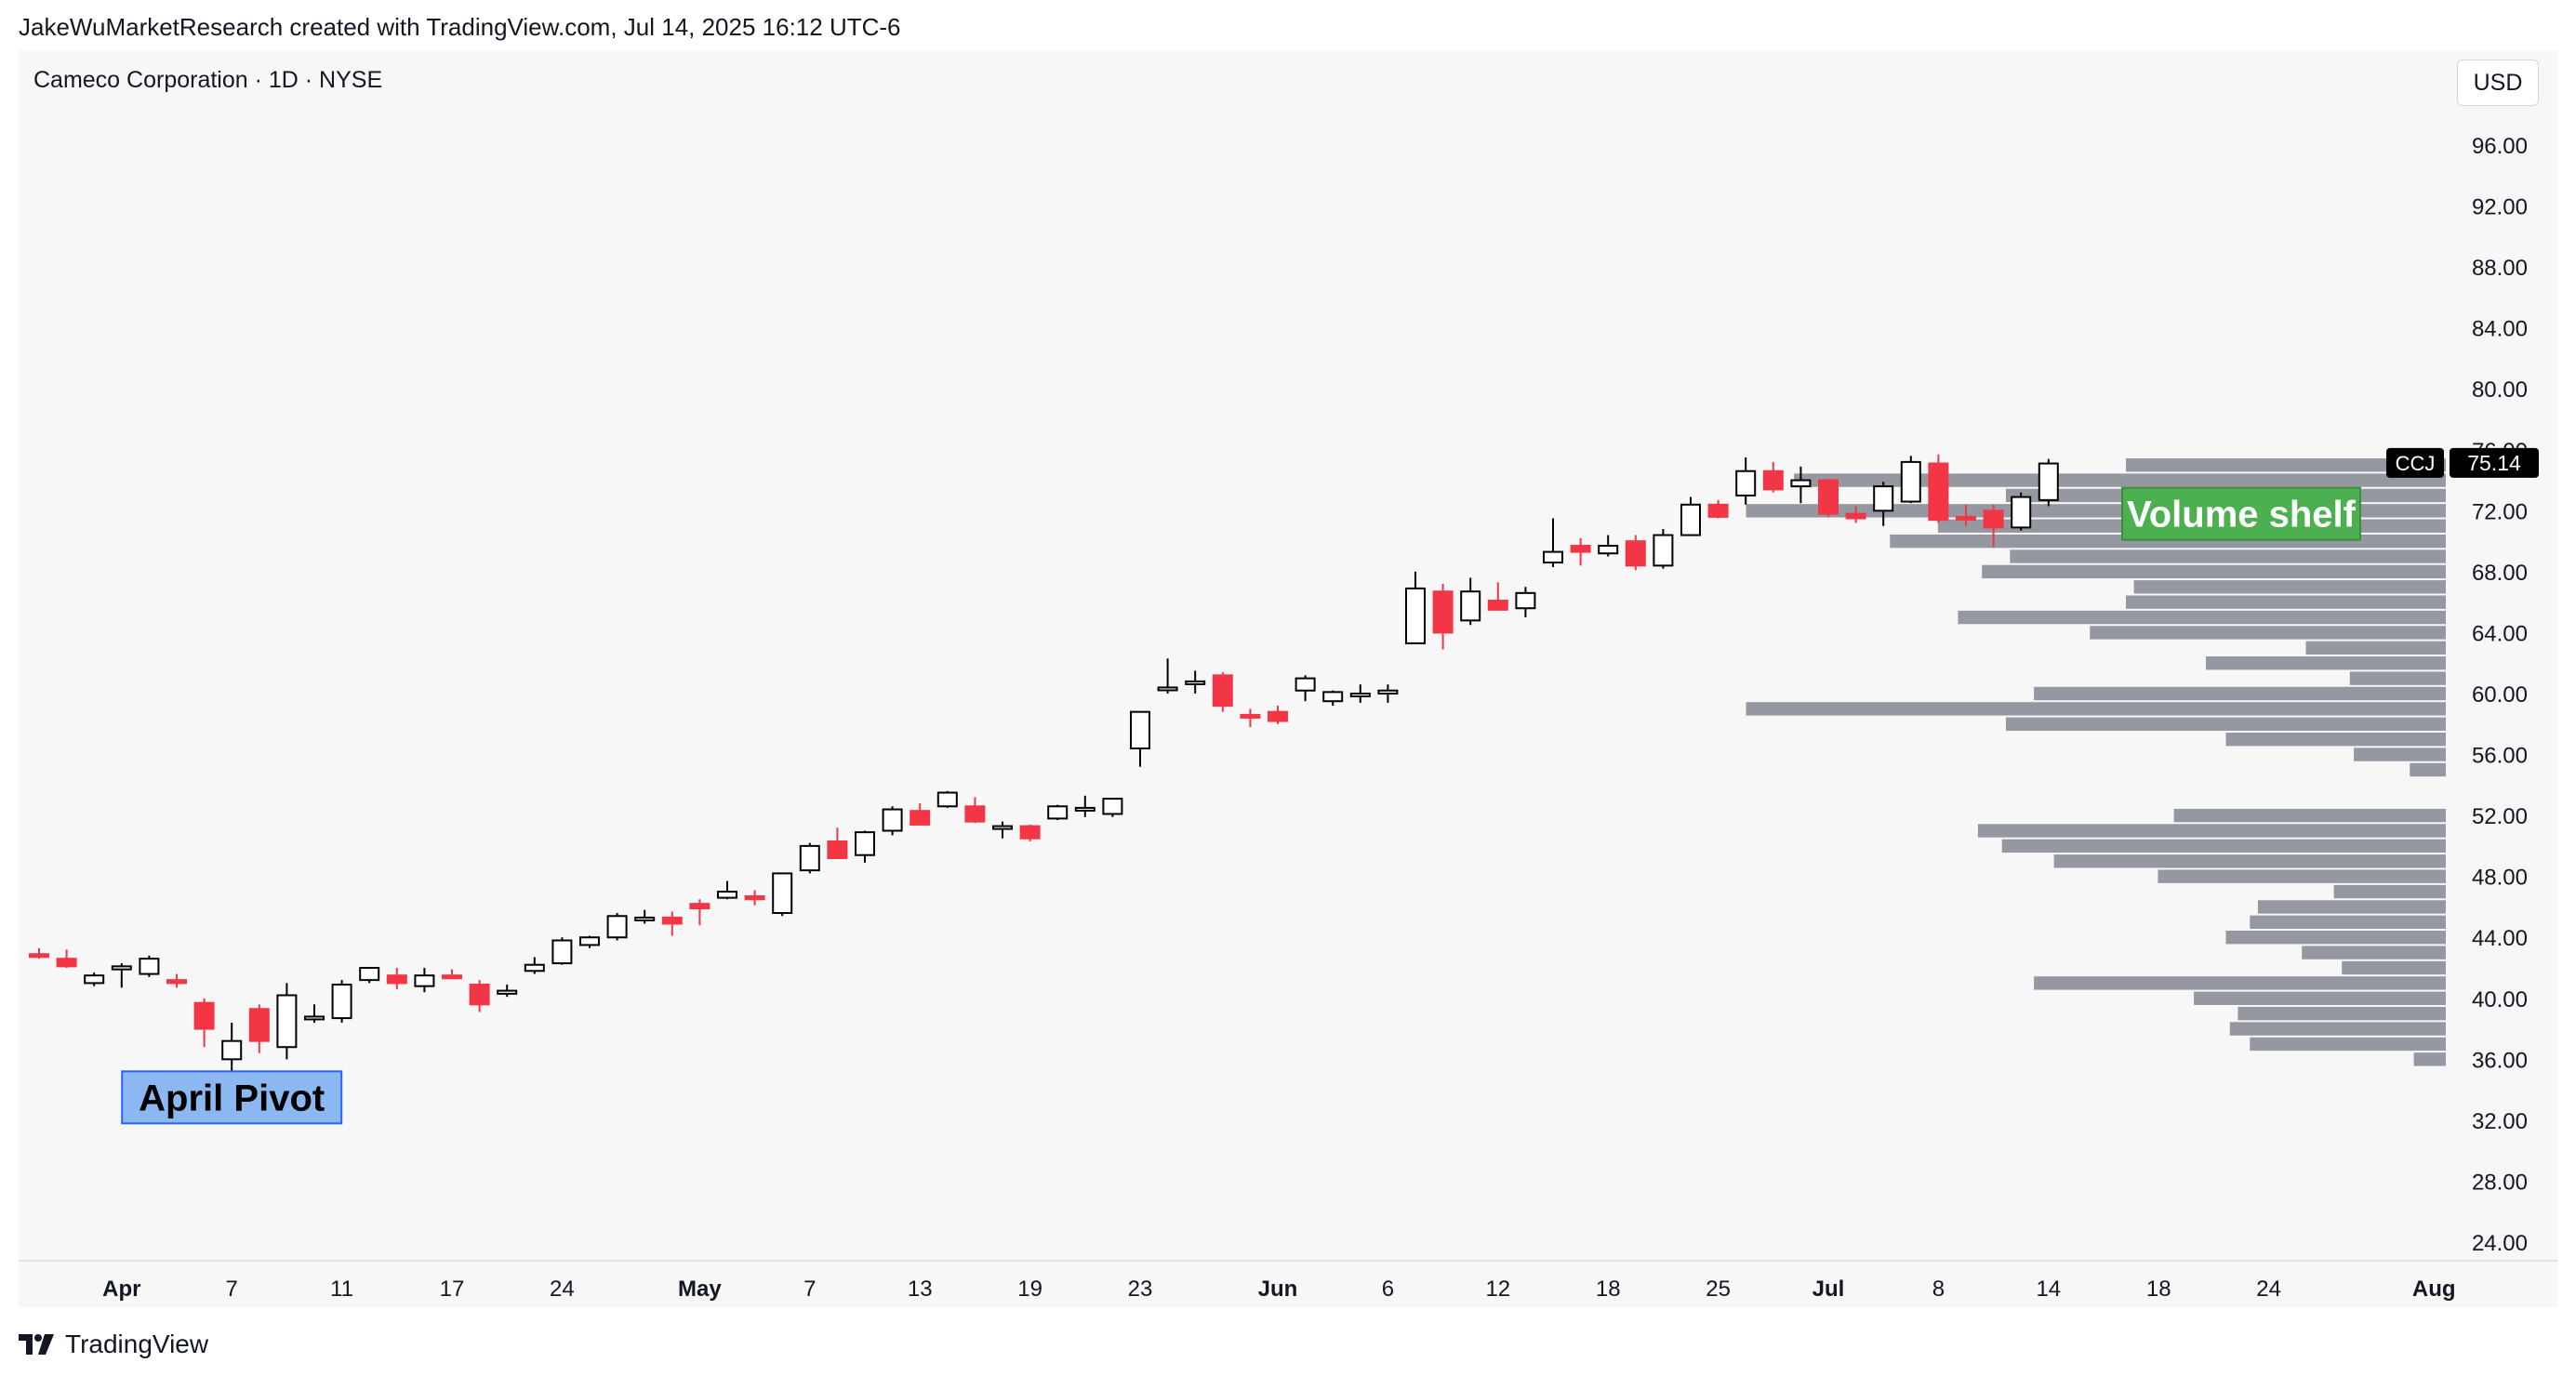 This screenshot has width=2576, height=1376. Describe the element at coordinates (208, 80) in the screenshot. I see `symbol-title: Cameco Corporation · 1D · NYSE` at that location.